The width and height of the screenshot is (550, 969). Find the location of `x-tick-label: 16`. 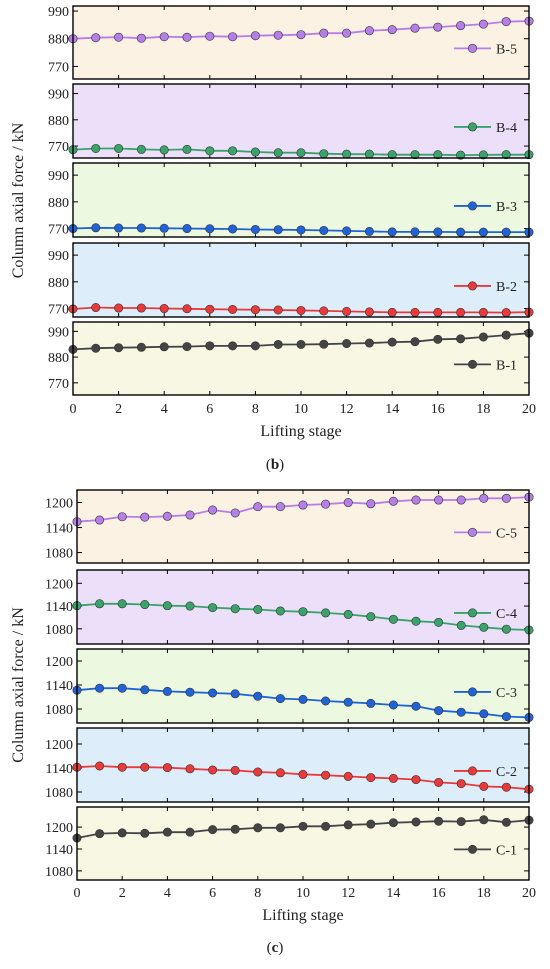

x-tick-label: 16 is located at coordinates (439, 893).